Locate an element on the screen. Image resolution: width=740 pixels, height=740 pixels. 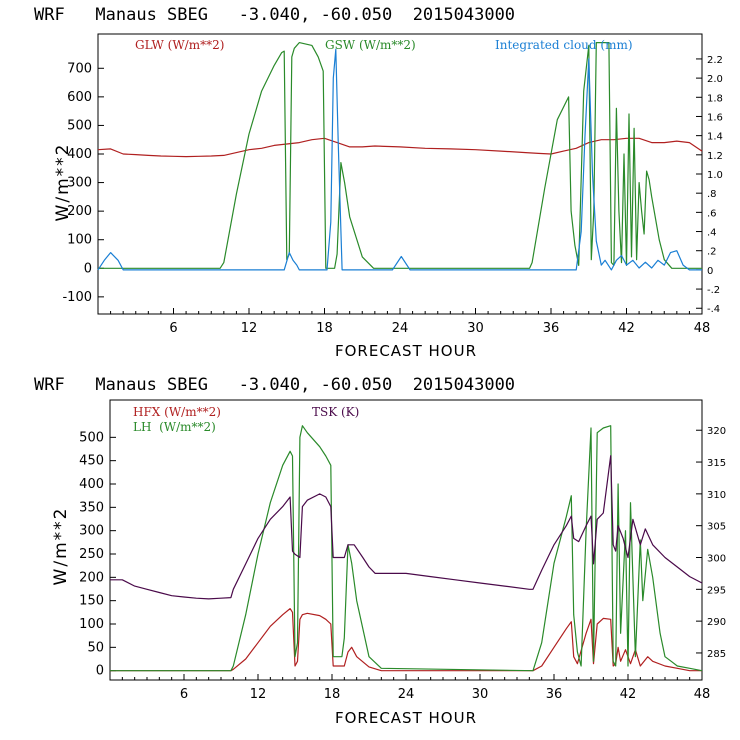
legend-glw: GLW (W/m**2) is located at coordinates (179, 45).